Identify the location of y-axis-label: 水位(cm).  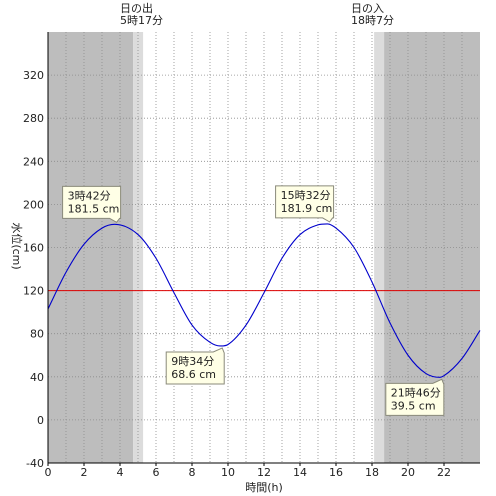
(17, 245).